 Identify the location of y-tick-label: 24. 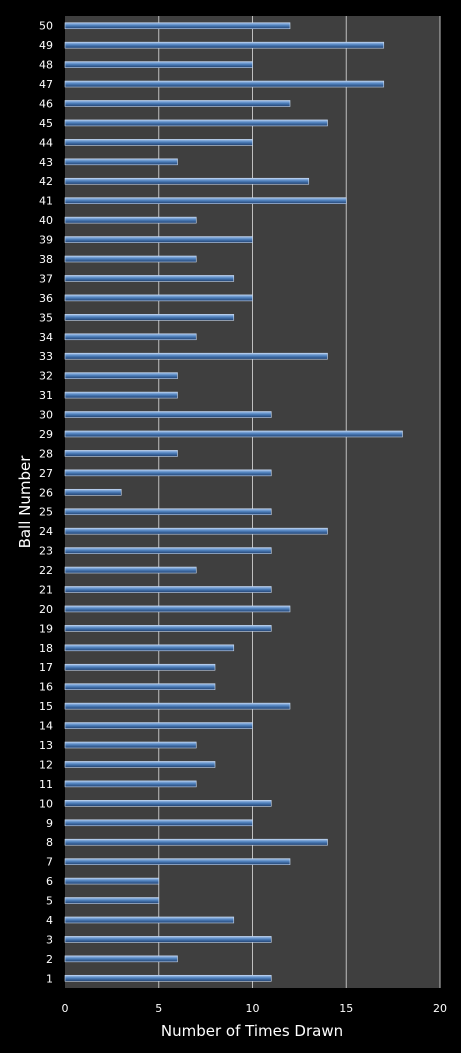
(46, 531).